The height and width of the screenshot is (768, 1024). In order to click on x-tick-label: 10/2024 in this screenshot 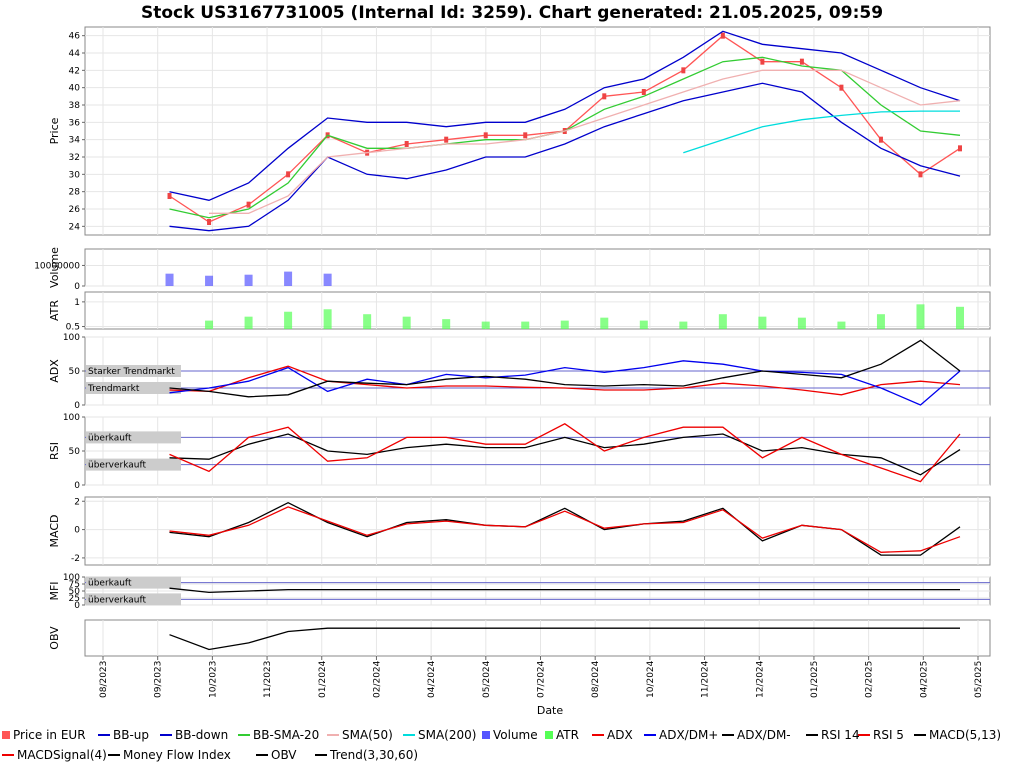, I will do `click(651, 679)`.